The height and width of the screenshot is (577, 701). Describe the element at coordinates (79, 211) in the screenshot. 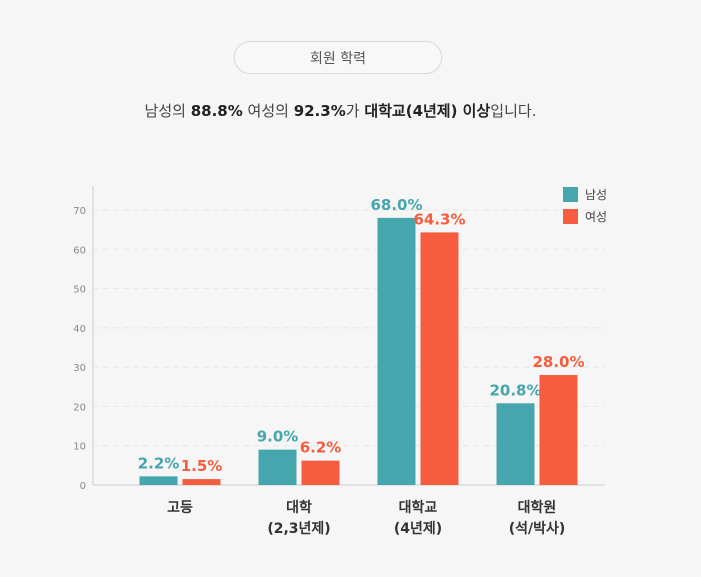

I see `y-tick-label: 70` at that location.